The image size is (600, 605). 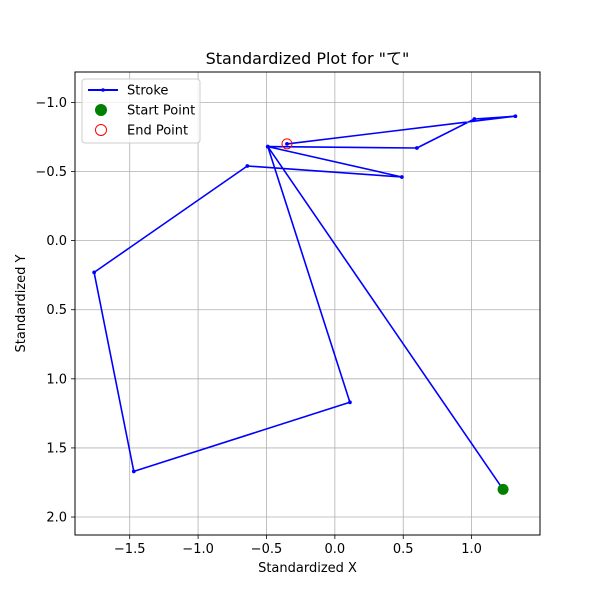 I want to click on legend-end-marker, so click(x=101, y=130).